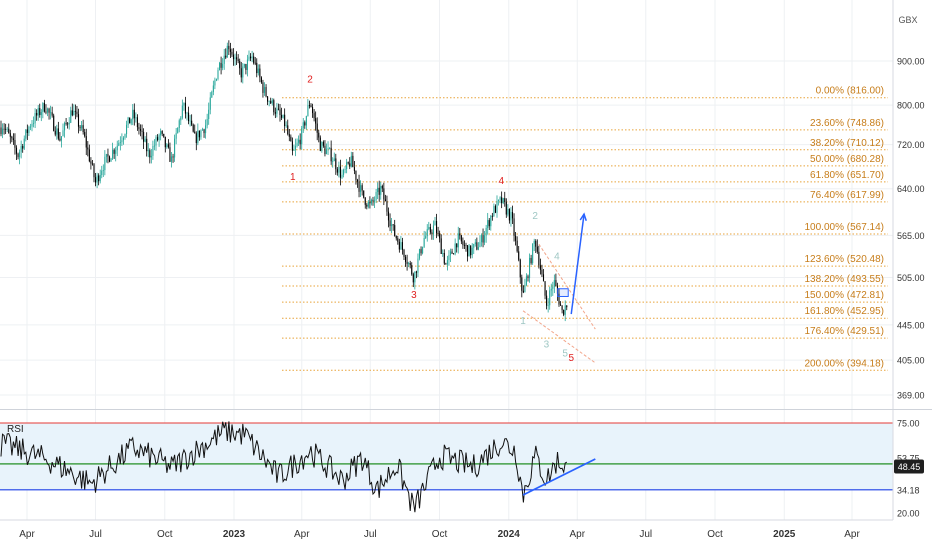 This screenshot has width=932, height=555. What do you see at coordinates (850, 91) in the screenshot?
I see `fib-level-label: 0.00% (816.00)` at bounding box center [850, 91].